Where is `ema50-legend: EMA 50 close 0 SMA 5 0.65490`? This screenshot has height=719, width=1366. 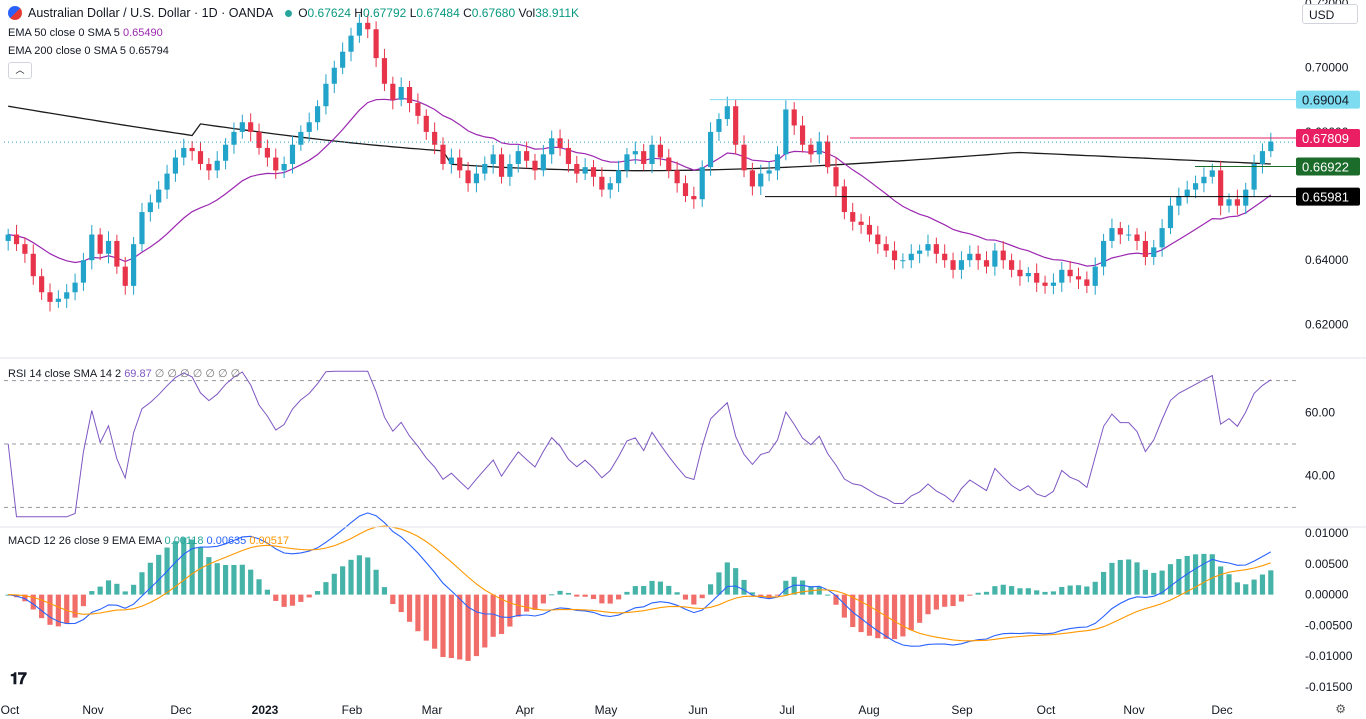 ema50-legend: EMA 50 close 0 SMA 5 0.65490 is located at coordinates (85, 33).